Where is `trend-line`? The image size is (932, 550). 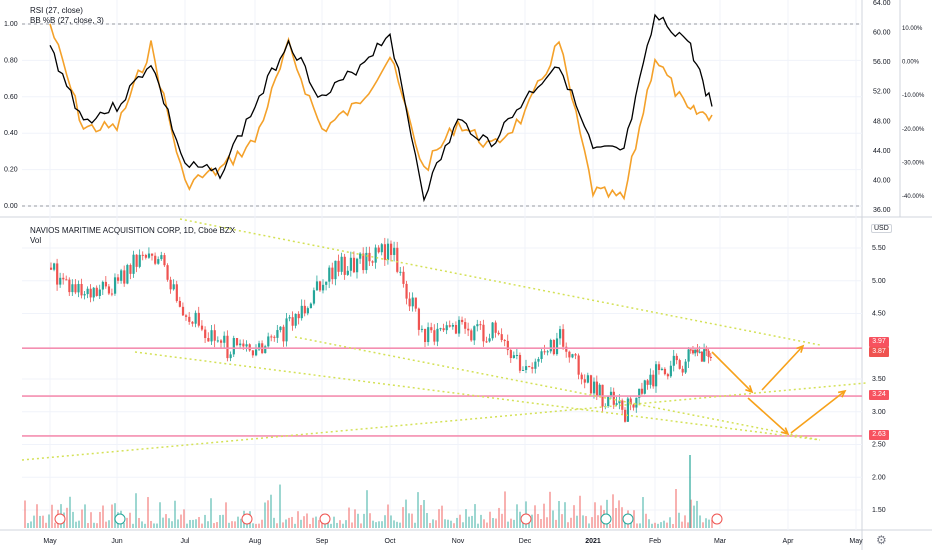 trend-line is located at coordinates (557, 388).